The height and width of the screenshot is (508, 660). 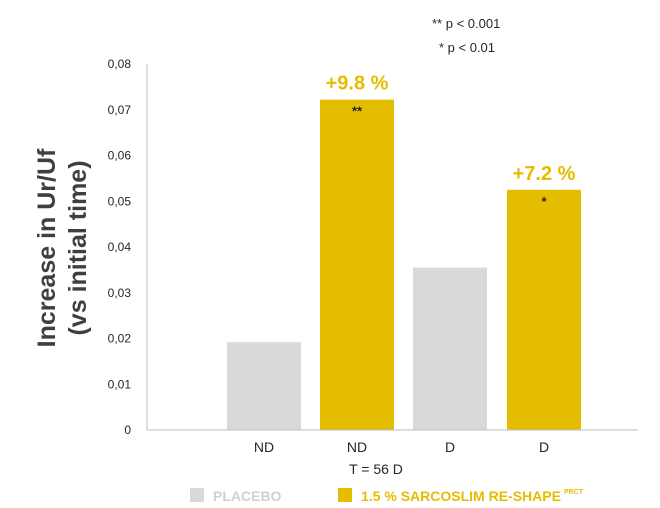 What do you see at coordinates (120, 110) in the screenshot?
I see `y-tick-label: 0,07` at bounding box center [120, 110].